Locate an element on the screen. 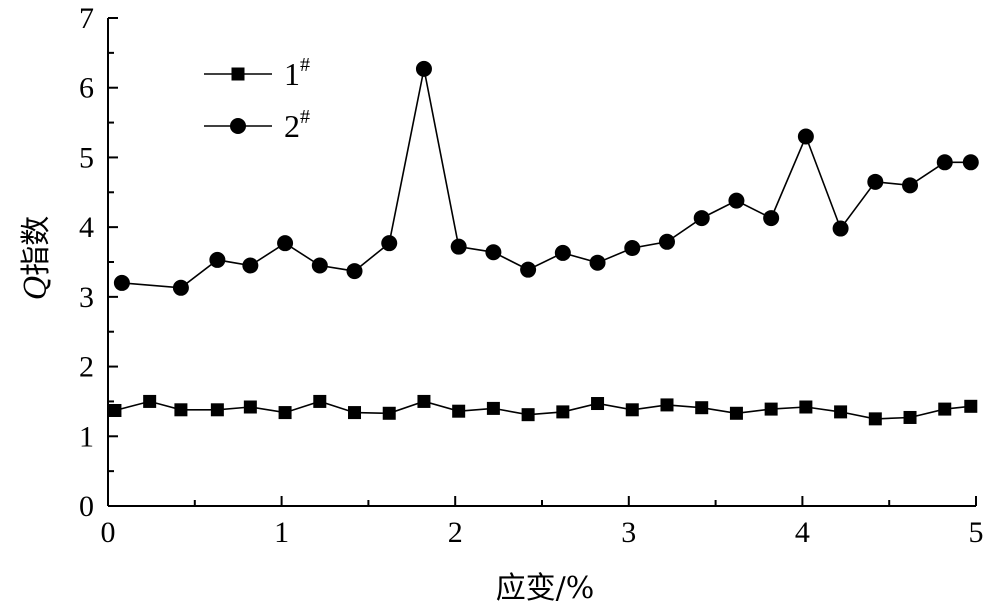  legend-item-2: 2# is located at coordinates (257, 125).